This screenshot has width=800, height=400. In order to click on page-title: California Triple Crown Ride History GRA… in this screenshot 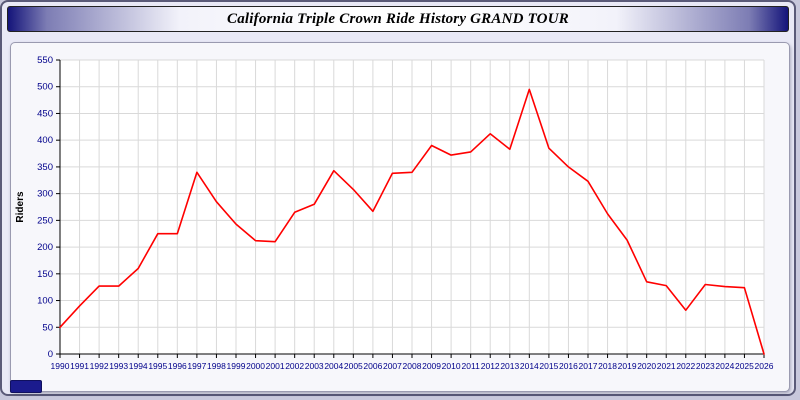, I will do `click(398, 18)`.